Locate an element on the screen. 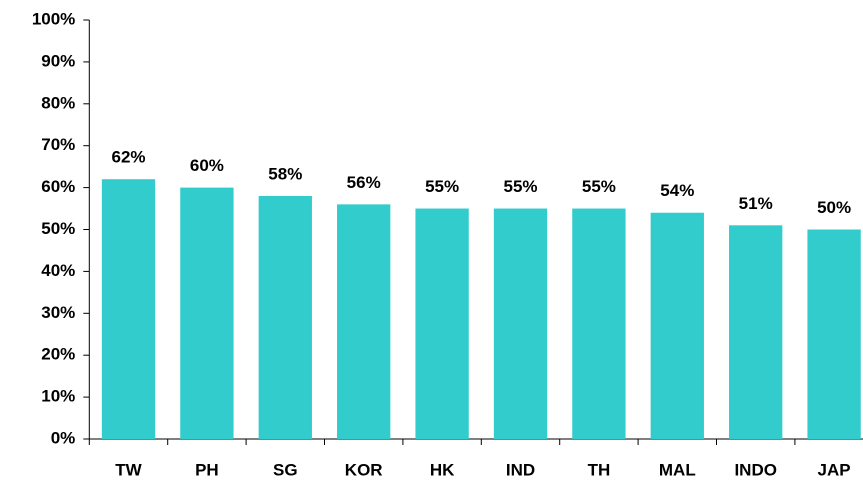 The height and width of the screenshot is (486, 863). x-tick-label: JAP is located at coordinates (834, 469).